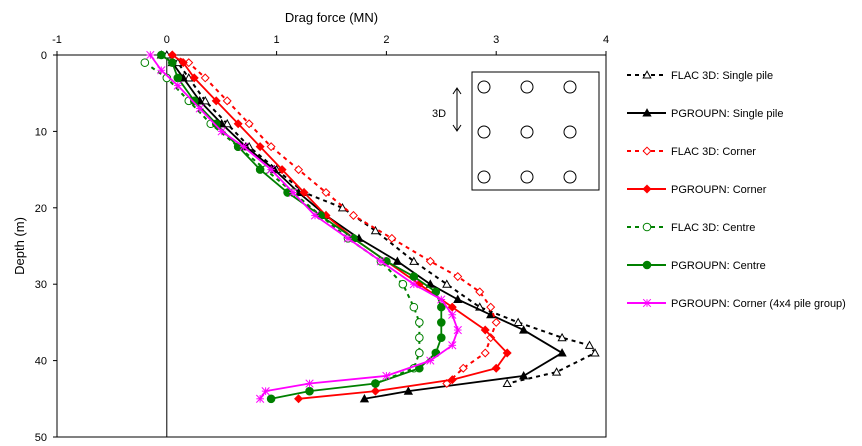 Image resolution: width=862 pixels, height=446 pixels. I want to click on legend-label: PGROUPN: Centre, so click(718, 266).